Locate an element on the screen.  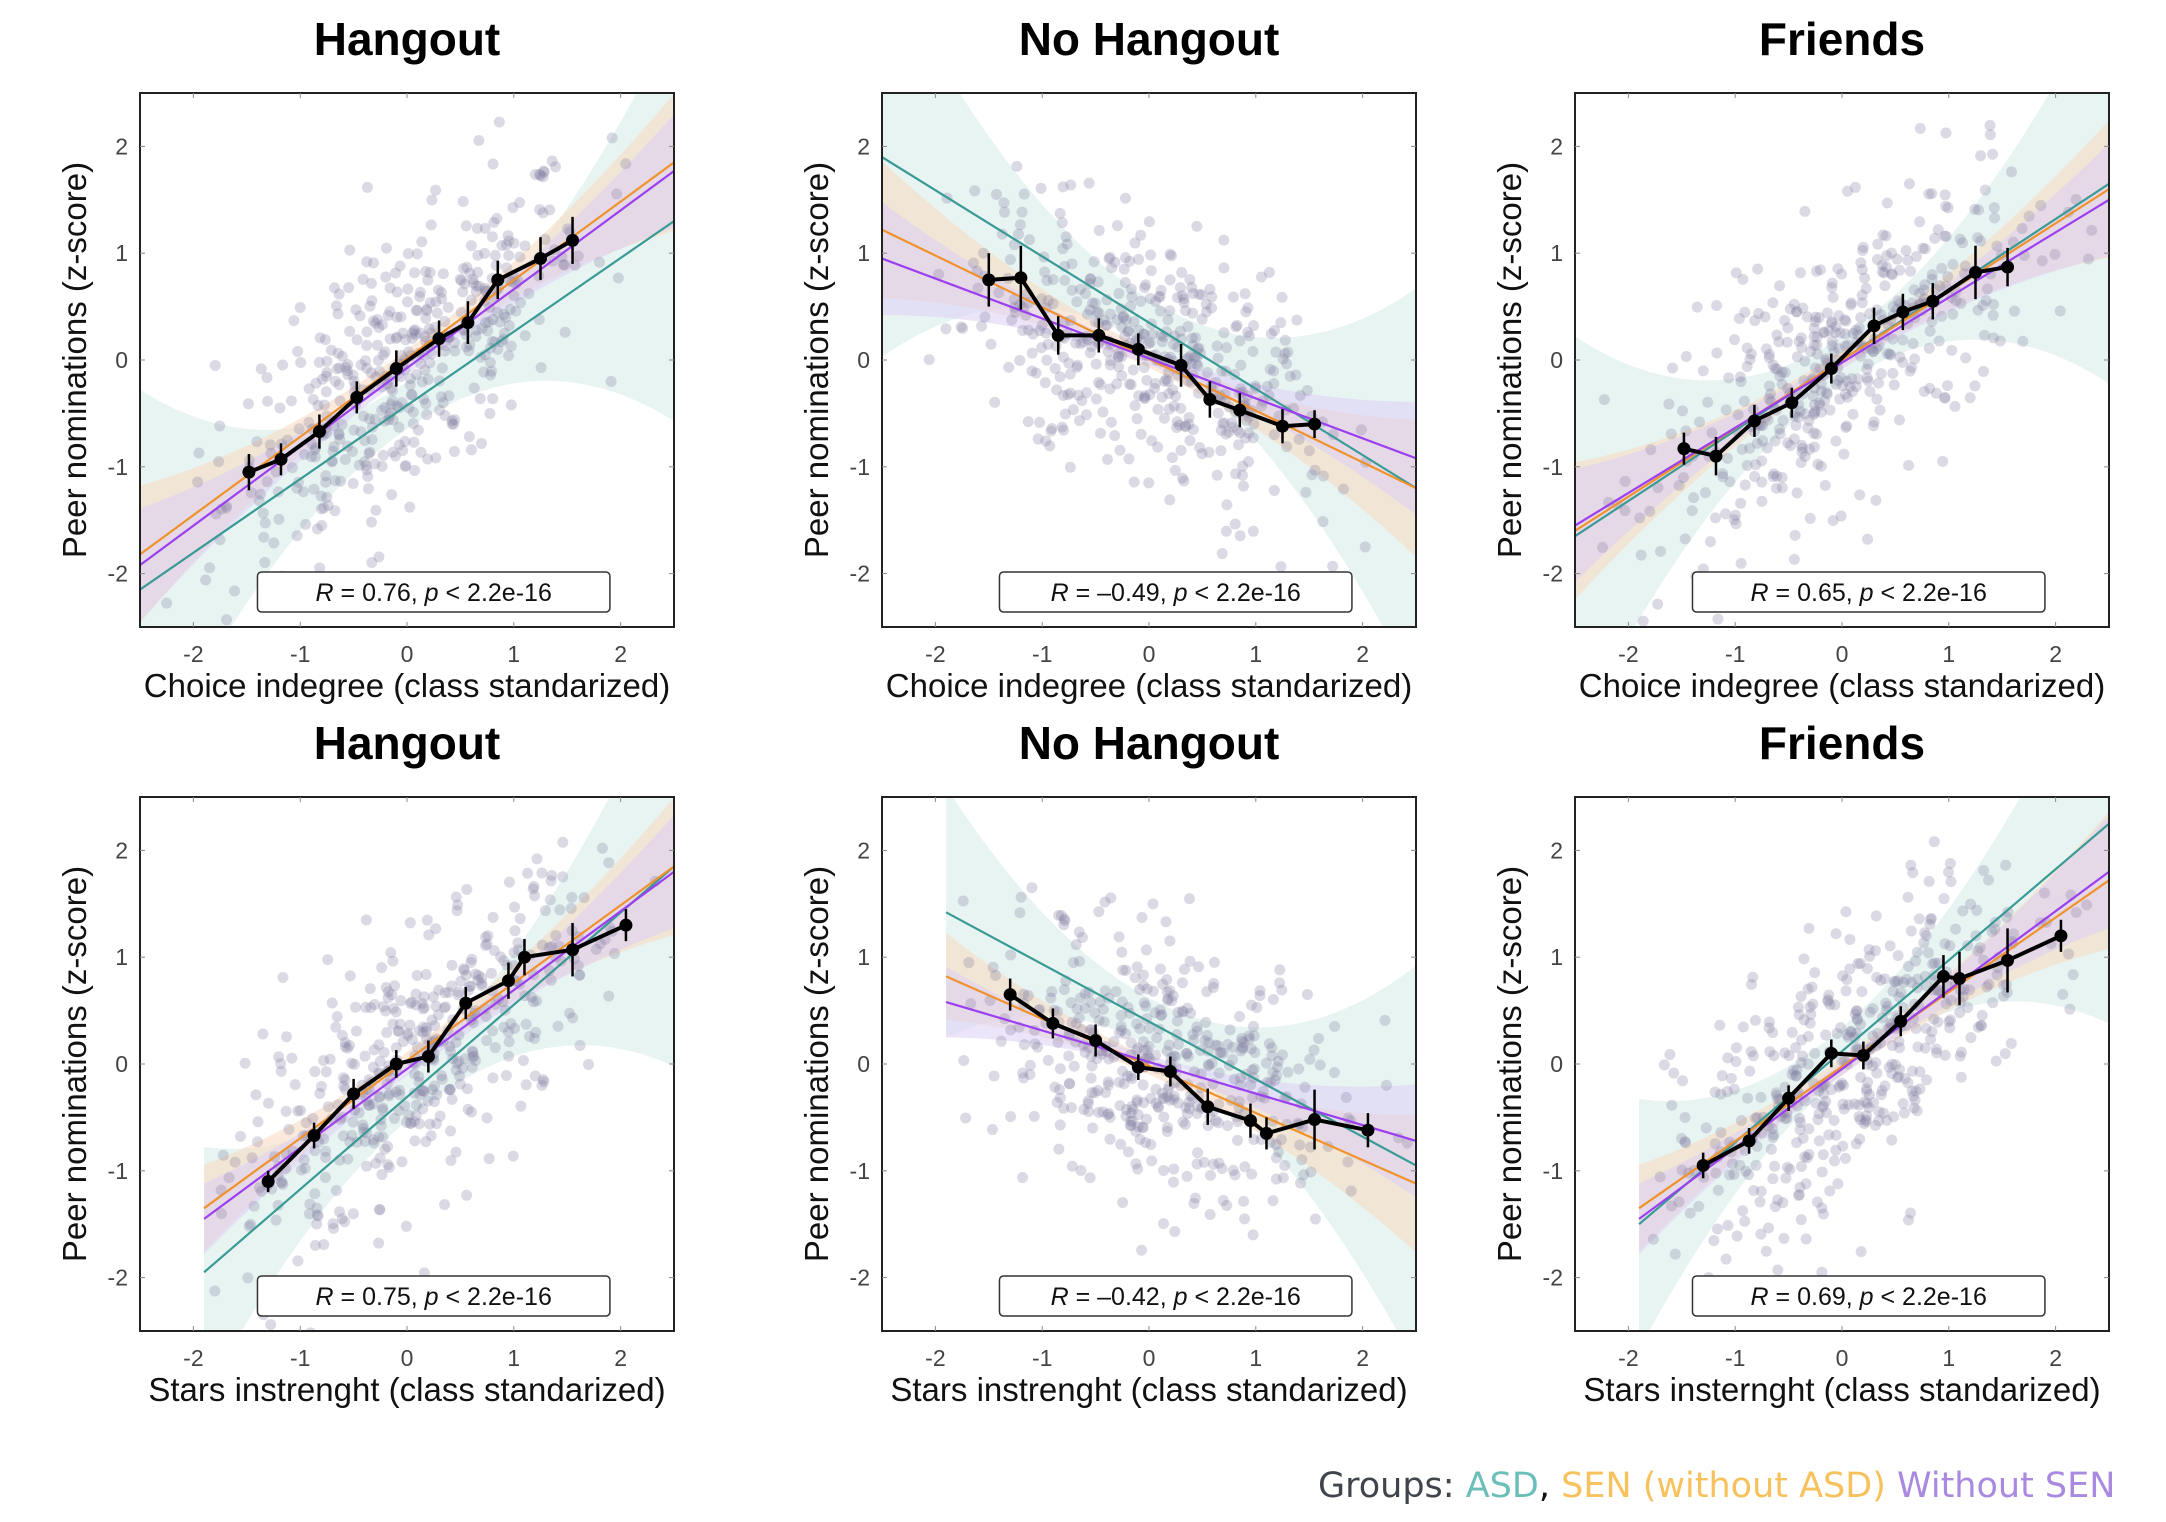
ci-ribbon-asd is located at coordinates (1181, 1064).